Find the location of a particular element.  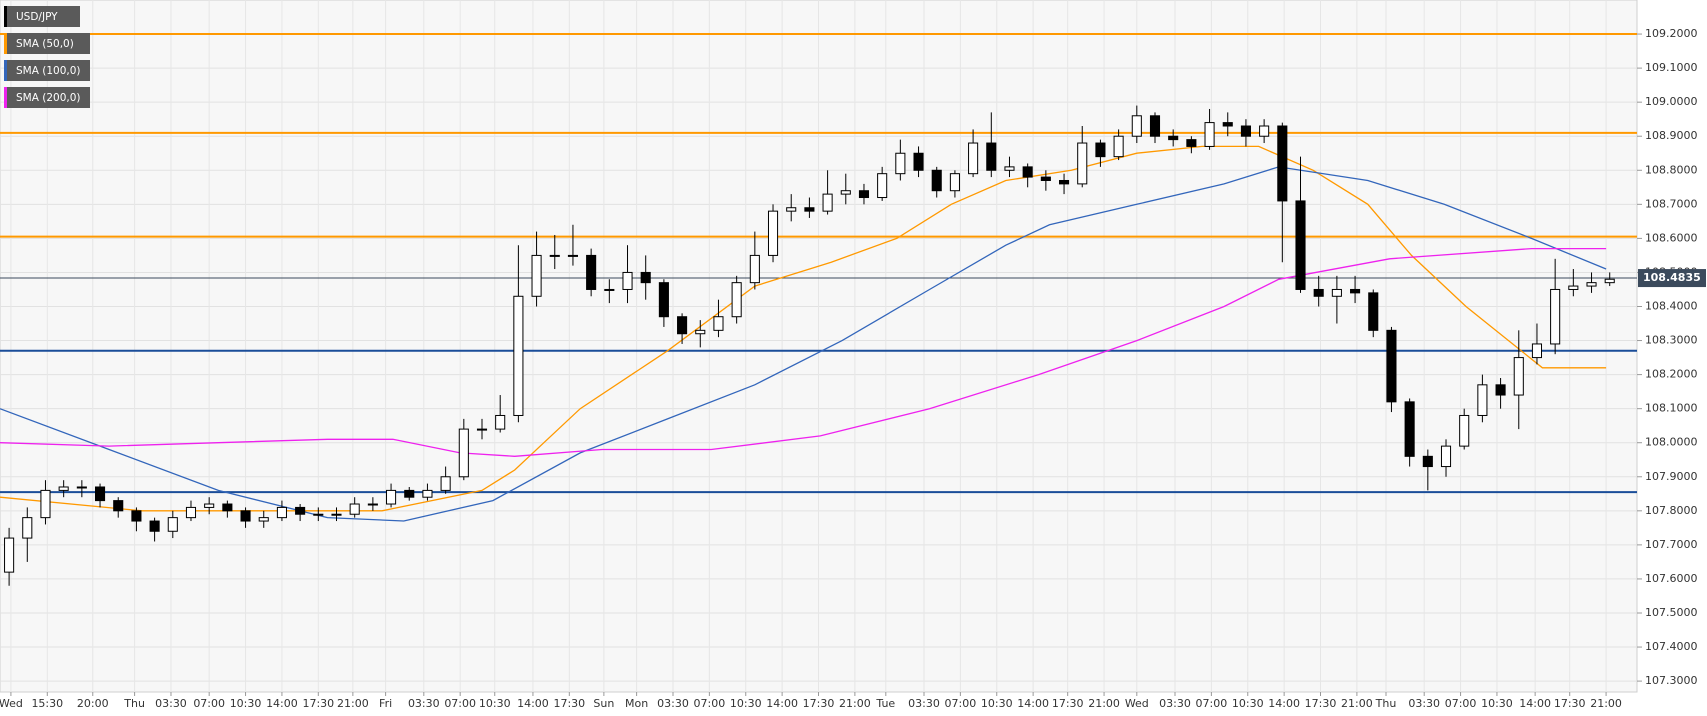

y-tick-label: 107.9000 is located at coordinates (1671, 476).